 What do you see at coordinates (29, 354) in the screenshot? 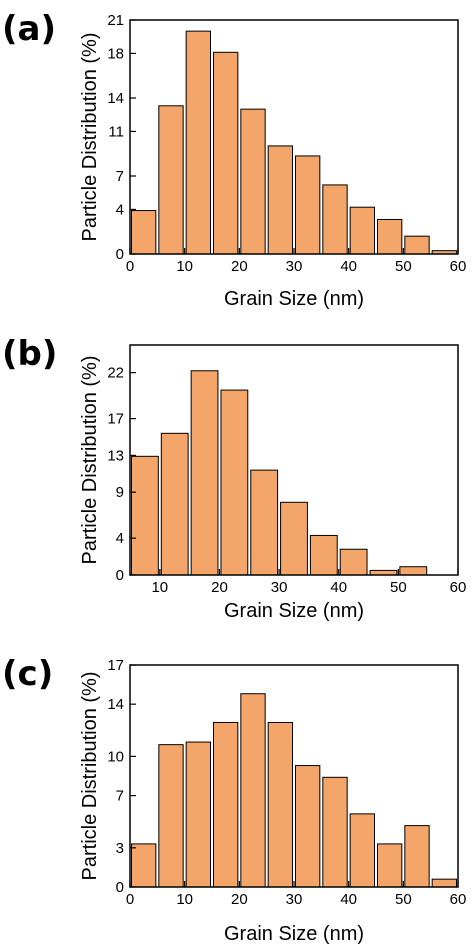
I see `panel-label: (b)` at bounding box center [29, 354].